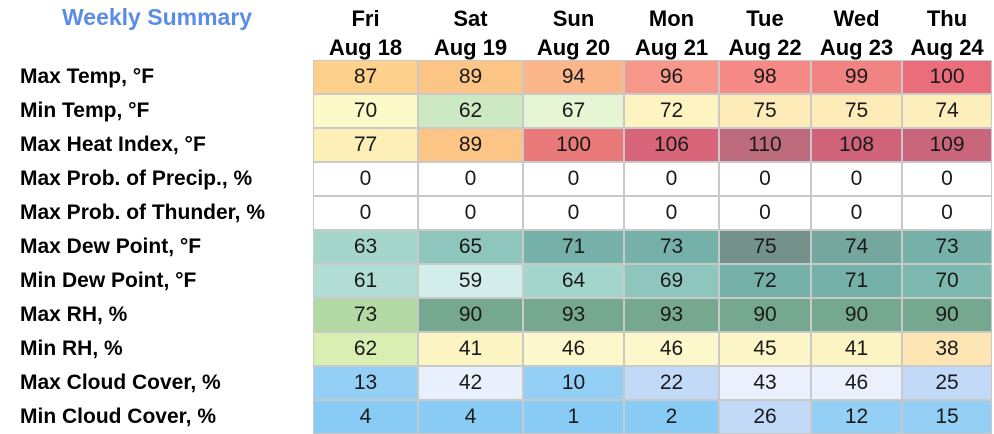 Image resolution: width=994 pixels, height=434 pixels. Describe the element at coordinates (856, 33) in the screenshot. I see `day-header-5: Wed Aug 23` at that location.